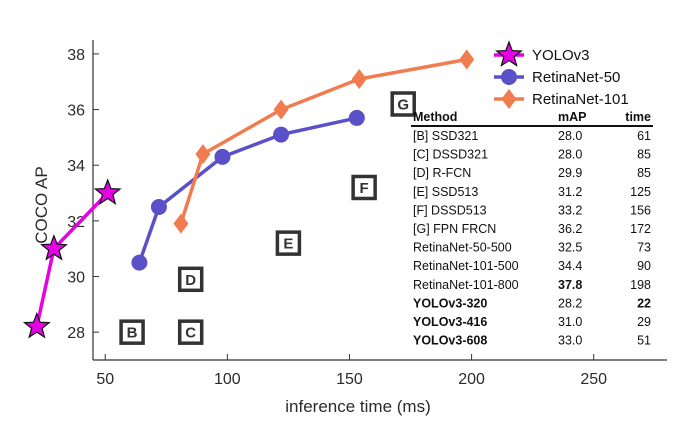  I want to click on method-box-label: F, so click(364, 188).